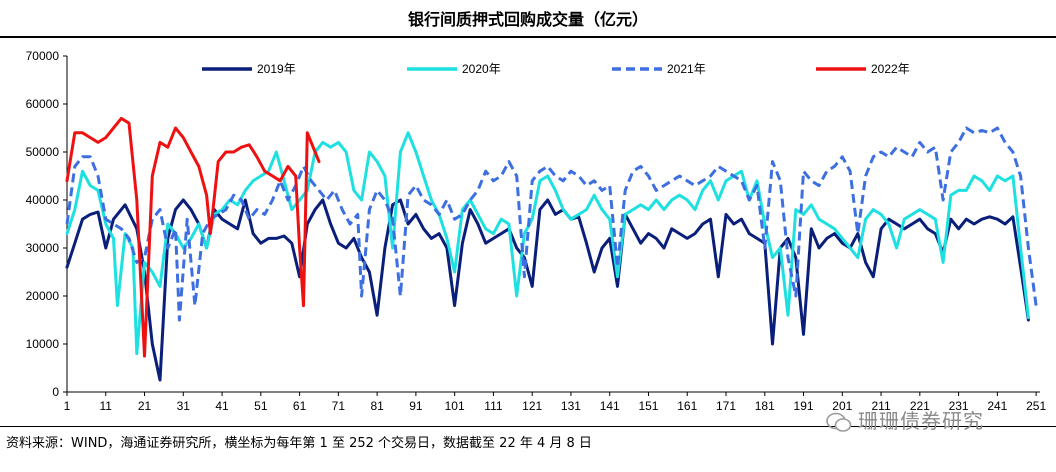 This screenshot has width=1056, height=472. Describe the element at coordinates (300, 406) in the screenshot. I see `x-tick-label: 61` at that location.